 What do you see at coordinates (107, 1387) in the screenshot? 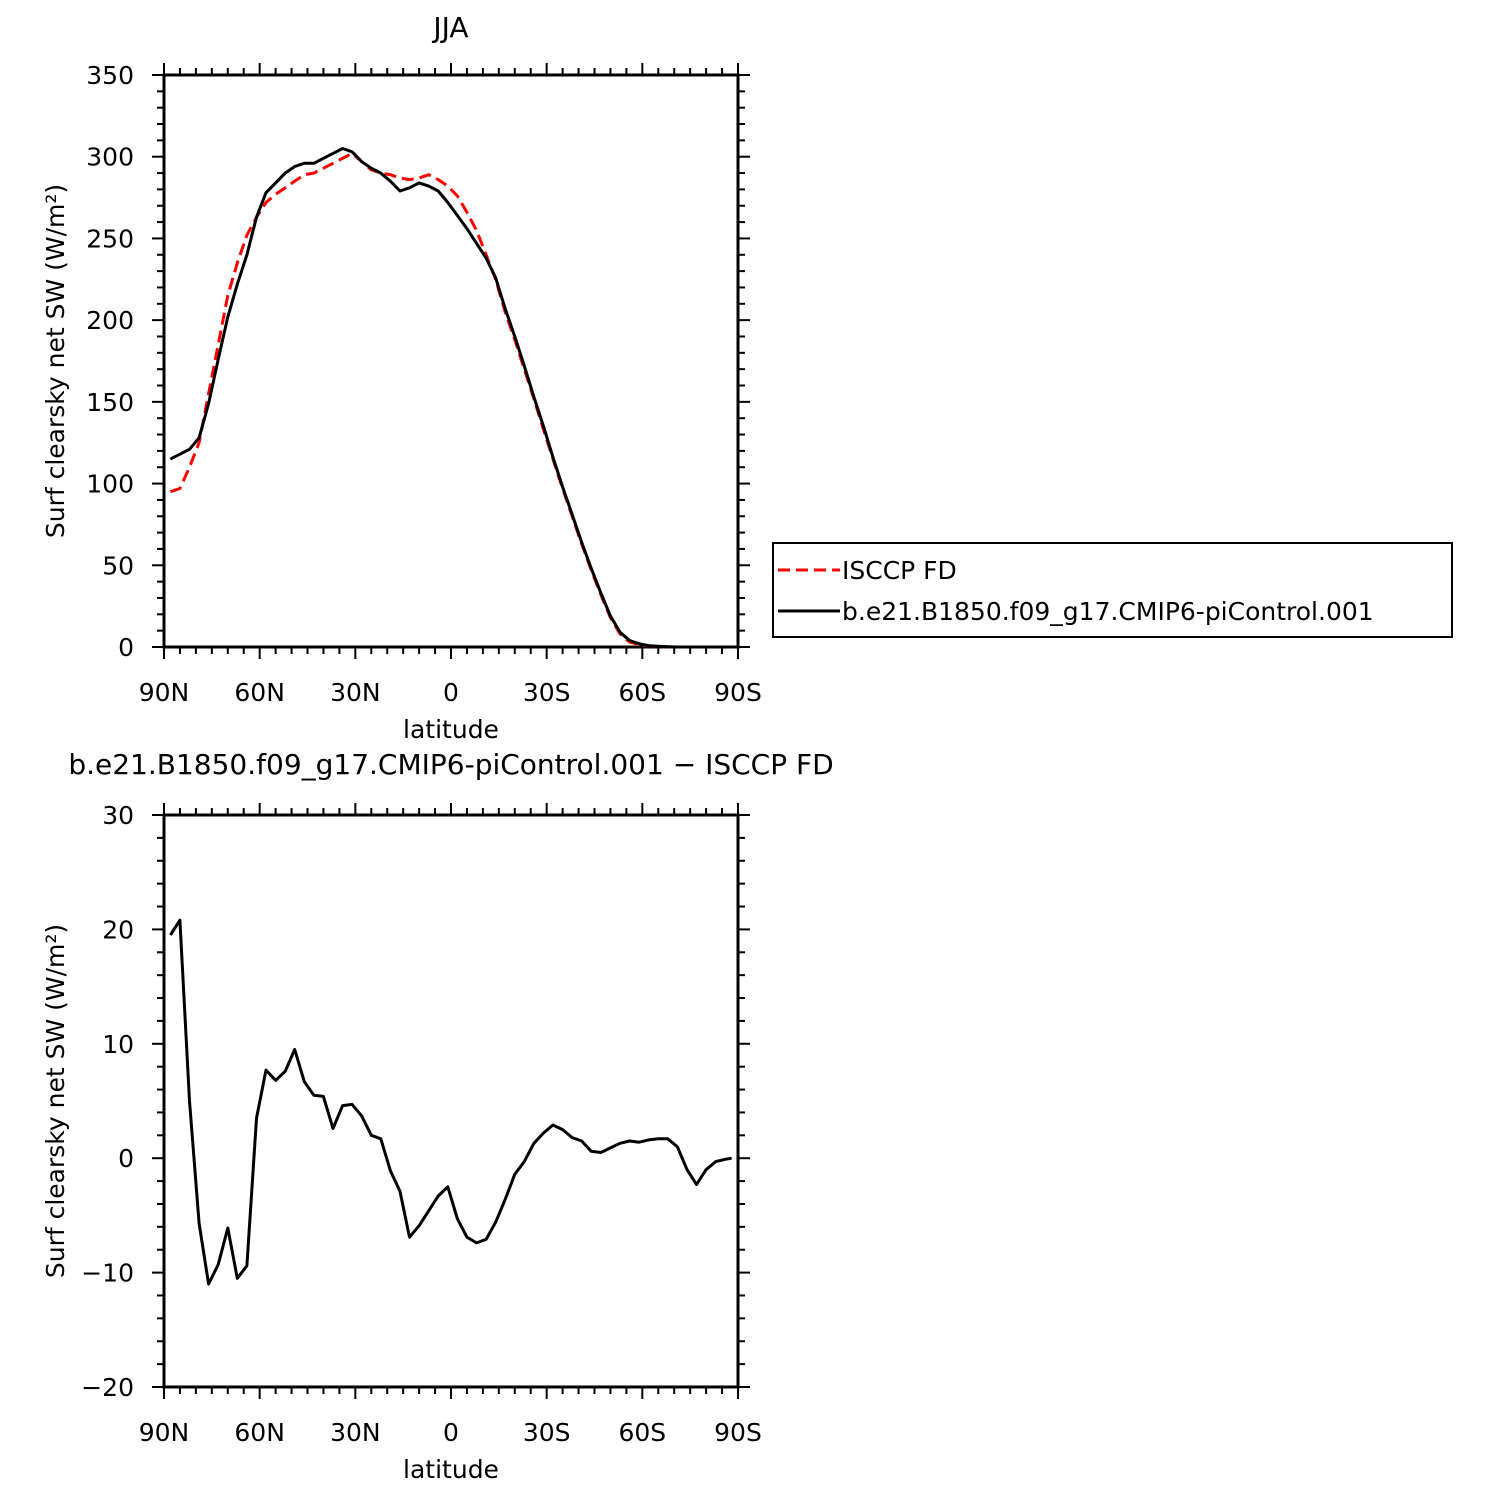
I see `y-tick-label: −20` at bounding box center [107, 1387].